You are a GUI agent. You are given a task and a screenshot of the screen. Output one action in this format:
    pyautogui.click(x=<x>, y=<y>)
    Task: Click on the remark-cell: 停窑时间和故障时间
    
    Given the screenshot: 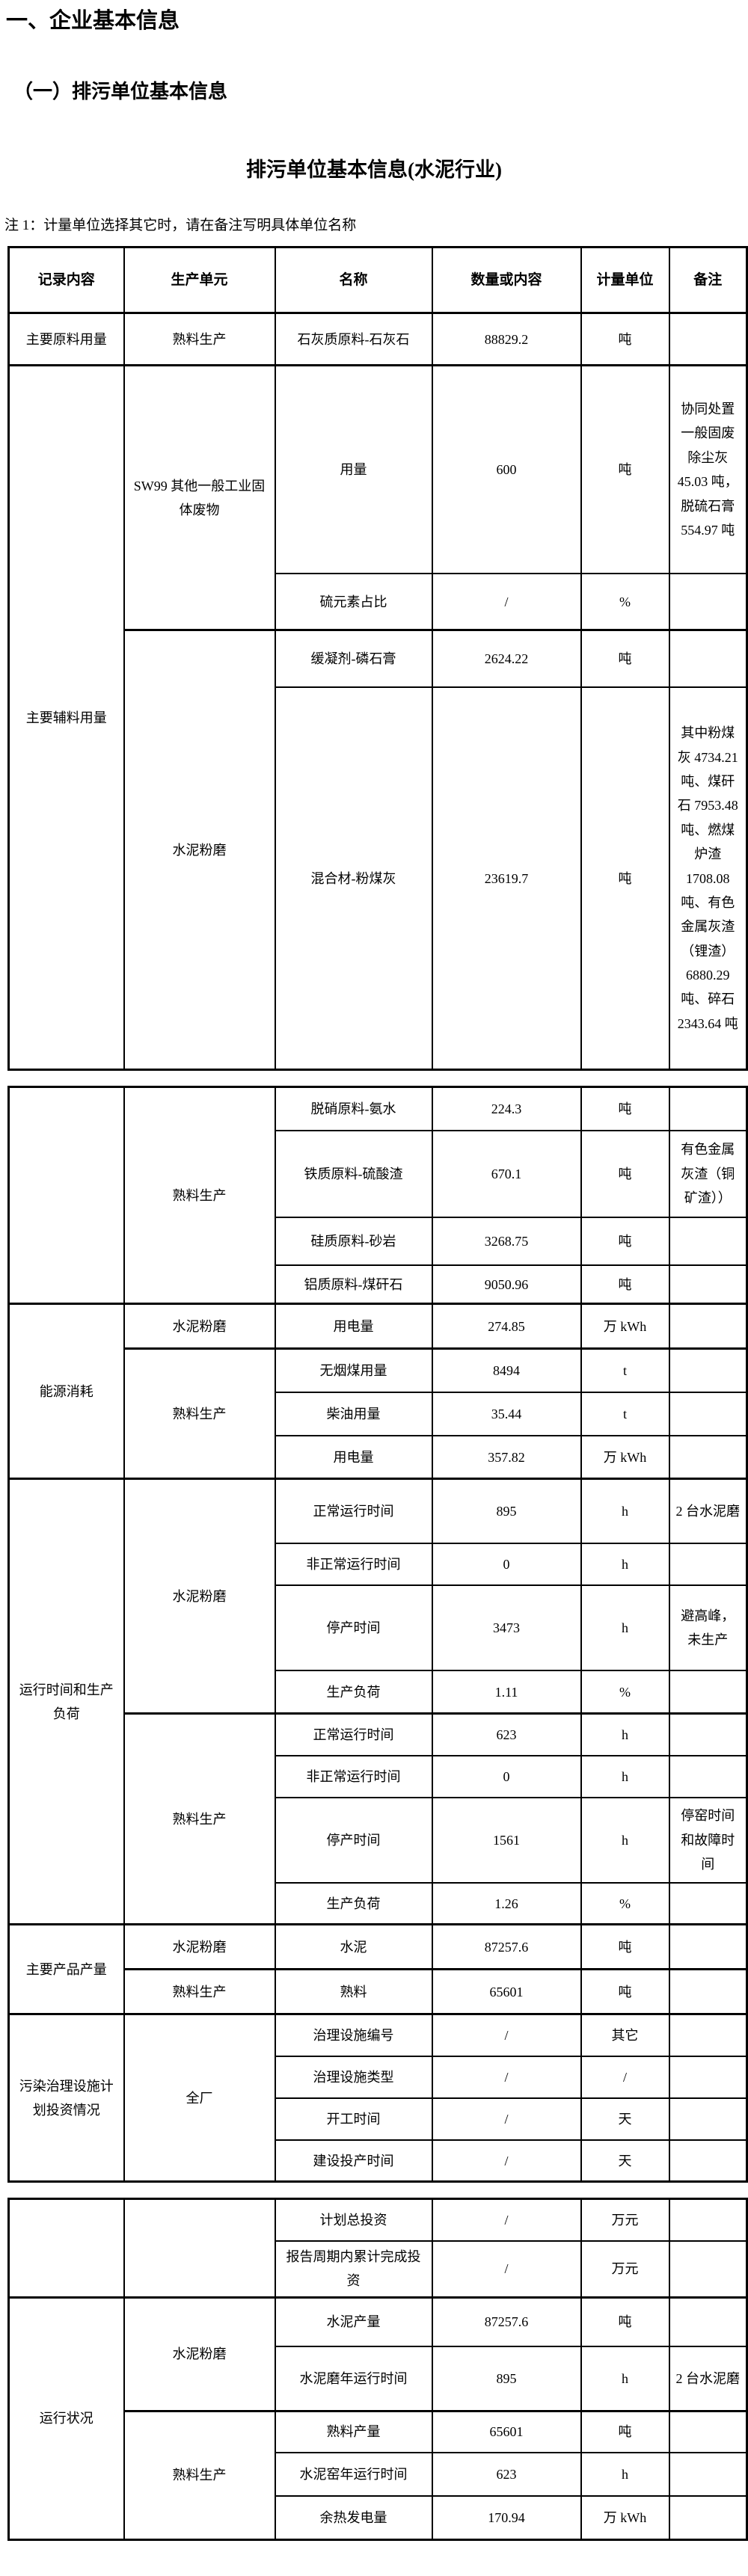 What is the action you would take?
    pyautogui.click(x=708, y=1840)
    